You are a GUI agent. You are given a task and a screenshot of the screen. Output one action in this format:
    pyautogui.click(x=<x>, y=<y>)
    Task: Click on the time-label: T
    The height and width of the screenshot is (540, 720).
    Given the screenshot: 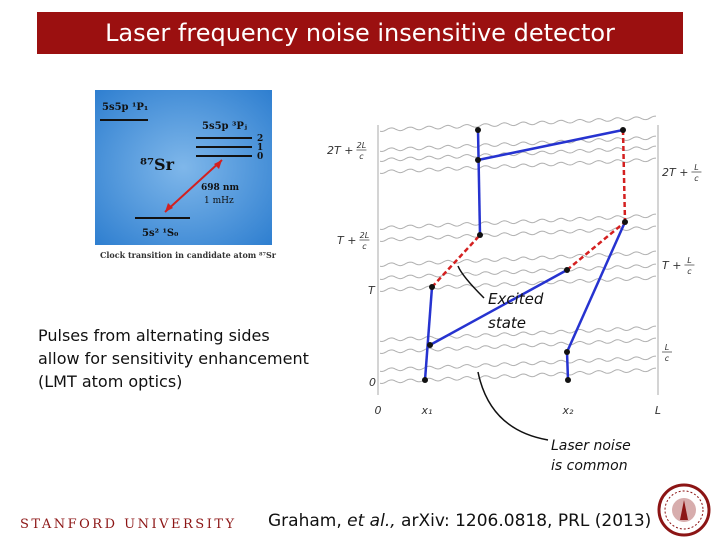 What is the action you would take?
    pyautogui.click(x=372, y=290)
    